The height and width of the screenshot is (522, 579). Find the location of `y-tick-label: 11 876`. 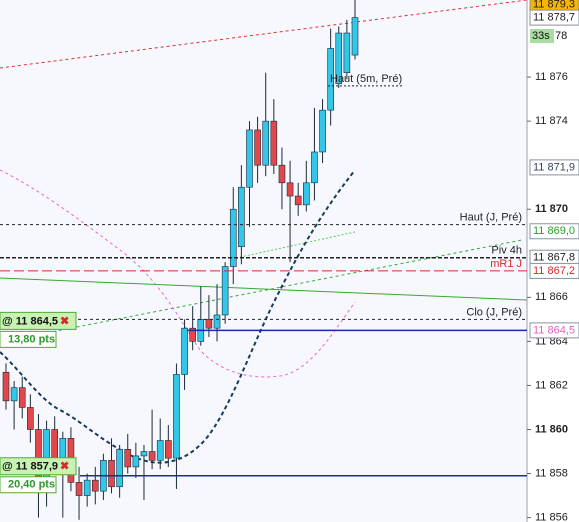

y-tick-label: 11 876 is located at coordinates (551, 77).